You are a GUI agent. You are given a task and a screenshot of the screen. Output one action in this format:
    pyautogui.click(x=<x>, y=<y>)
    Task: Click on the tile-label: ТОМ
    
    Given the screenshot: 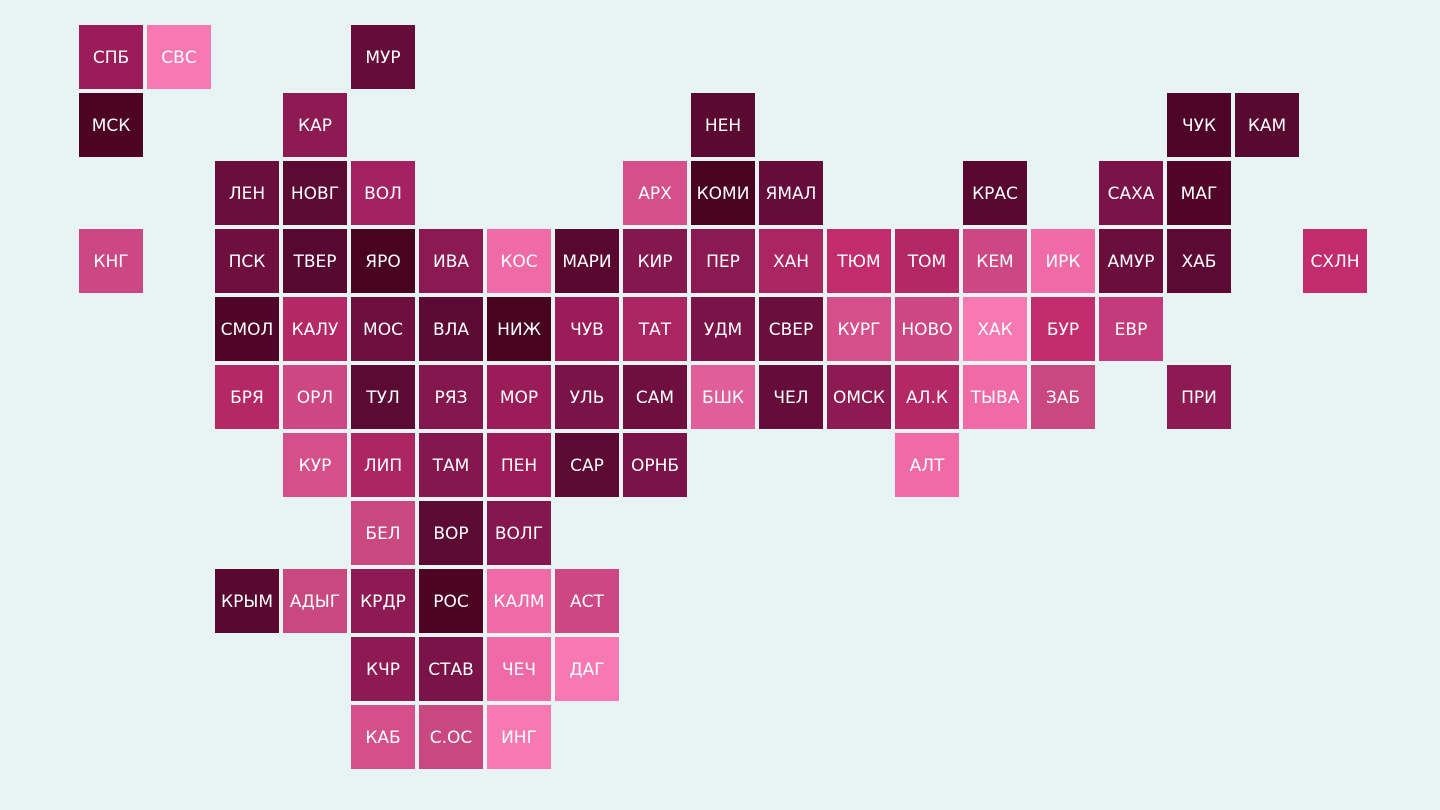 What is the action you would take?
    pyautogui.click(x=926, y=262)
    